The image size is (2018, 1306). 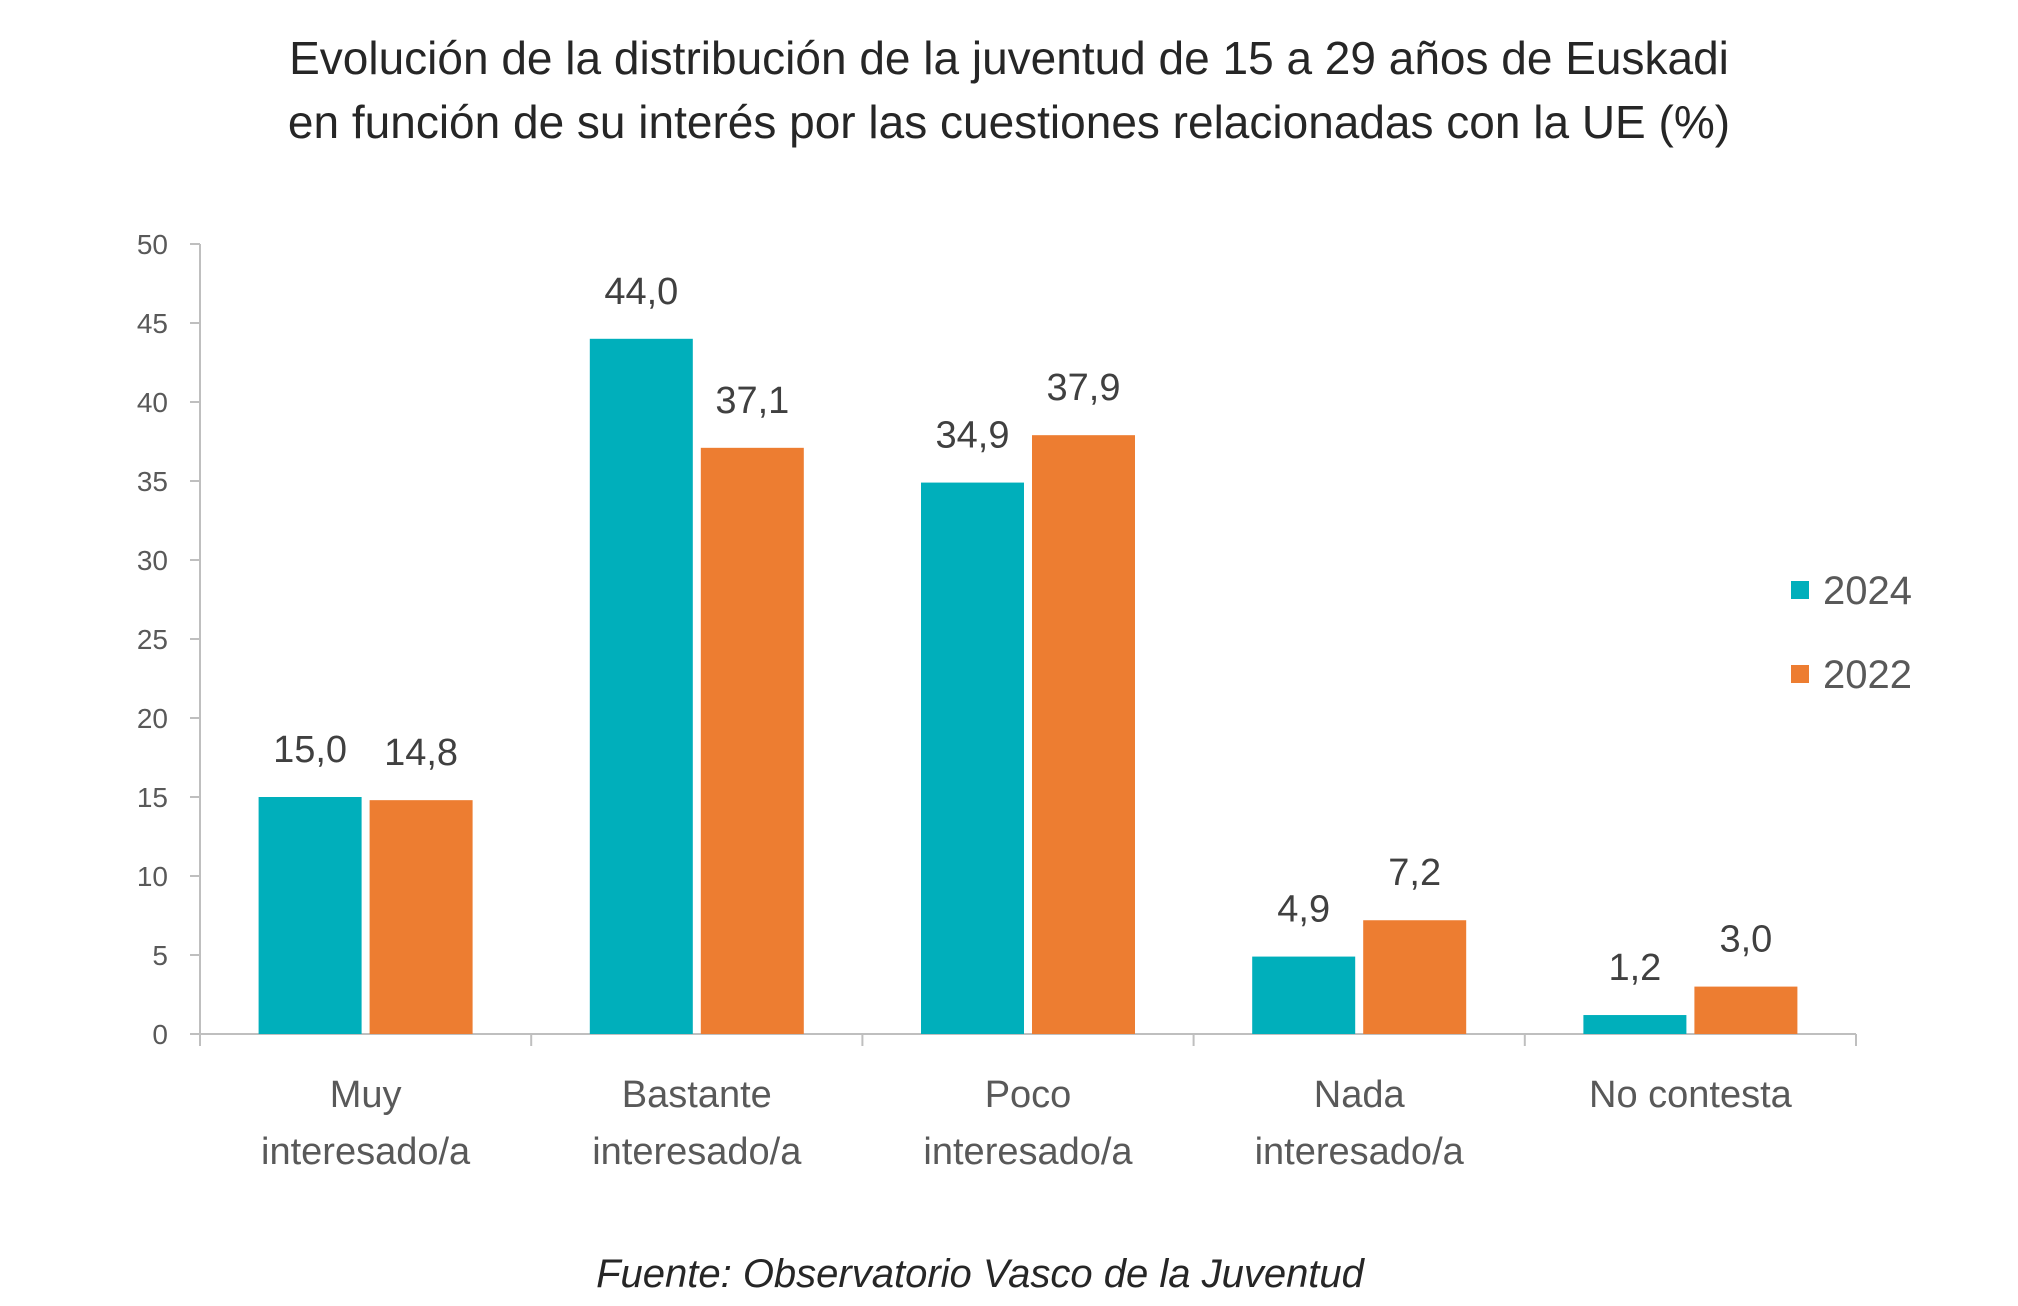 What do you see at coordinates (1360, 1095) in the screenshot?
I see `x-category-label-line: Nada` at bounding box center [1360, 1095].